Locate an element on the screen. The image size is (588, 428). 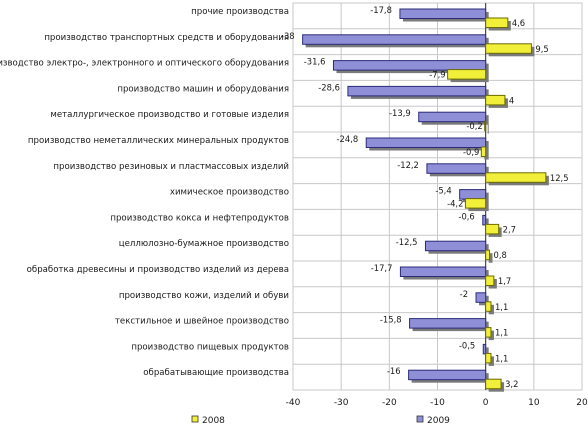
data-label-2009: -15,8 is located at coordinates (391, 320).